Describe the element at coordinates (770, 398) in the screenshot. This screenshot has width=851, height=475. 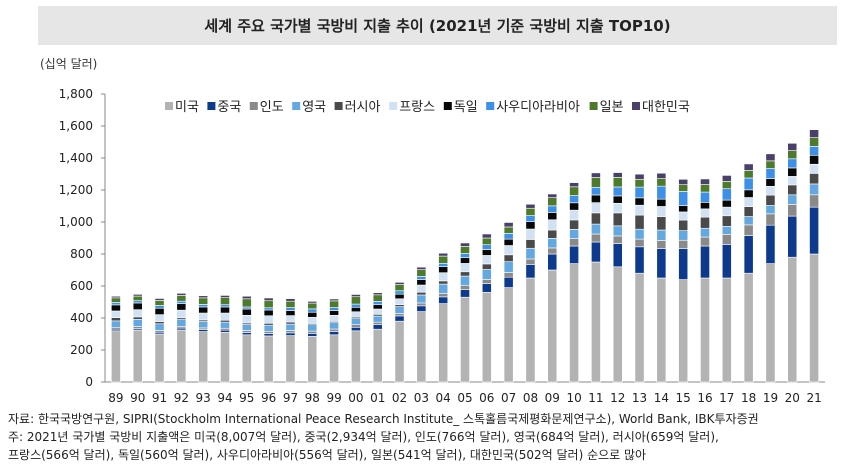
I see `x-tick-label: 19` at that location.